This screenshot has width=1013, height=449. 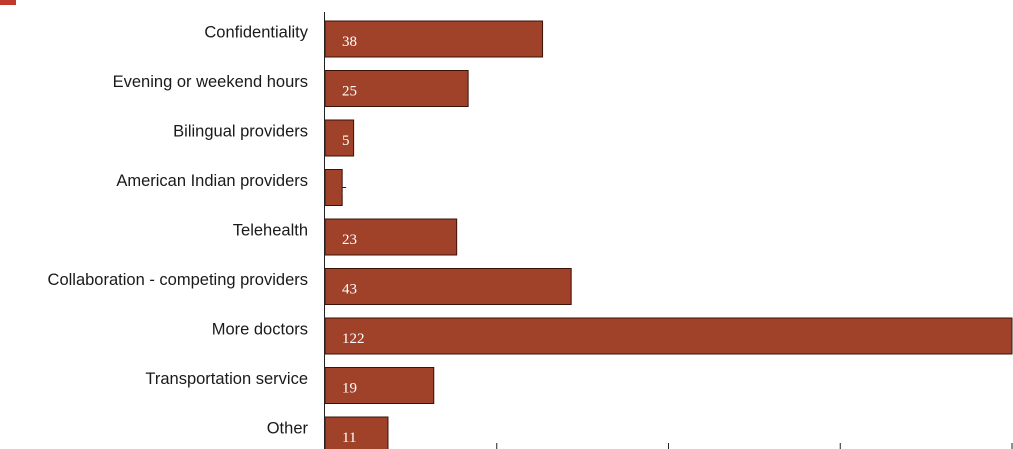 What do you see at coordinates (288, 428) in the screenshot?
I see `category-label: Other` at bounding box center [288, 428].